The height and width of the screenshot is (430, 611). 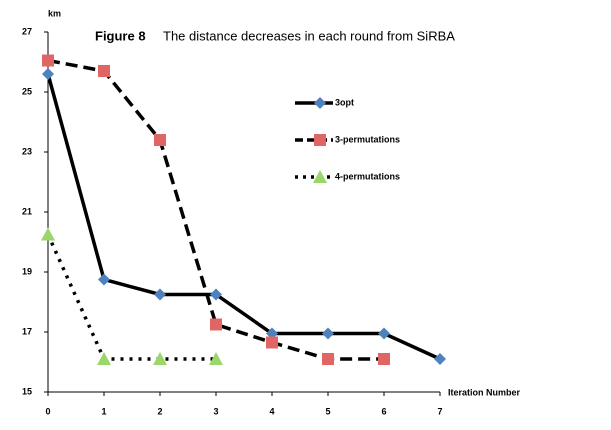 What do you see at coordinates (367, 176) in the screenshot?
I see `legend-label: 4-permutations` at bounding box center [367, 176].